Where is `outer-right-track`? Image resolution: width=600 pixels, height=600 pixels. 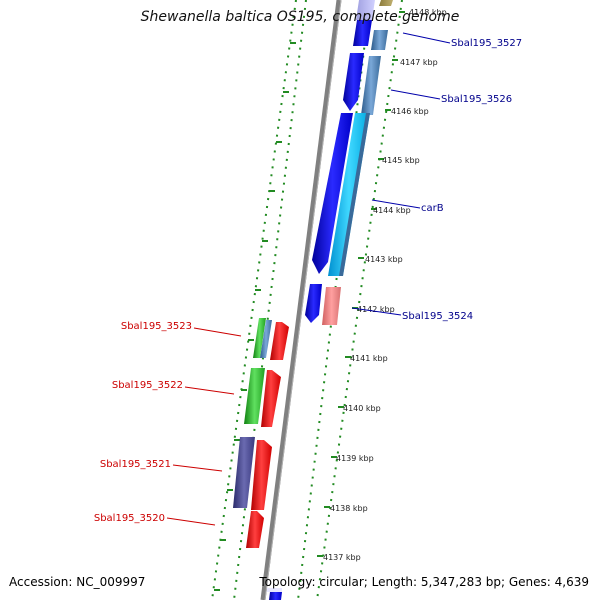 outer-right-track is located at coordinates (359, 300).